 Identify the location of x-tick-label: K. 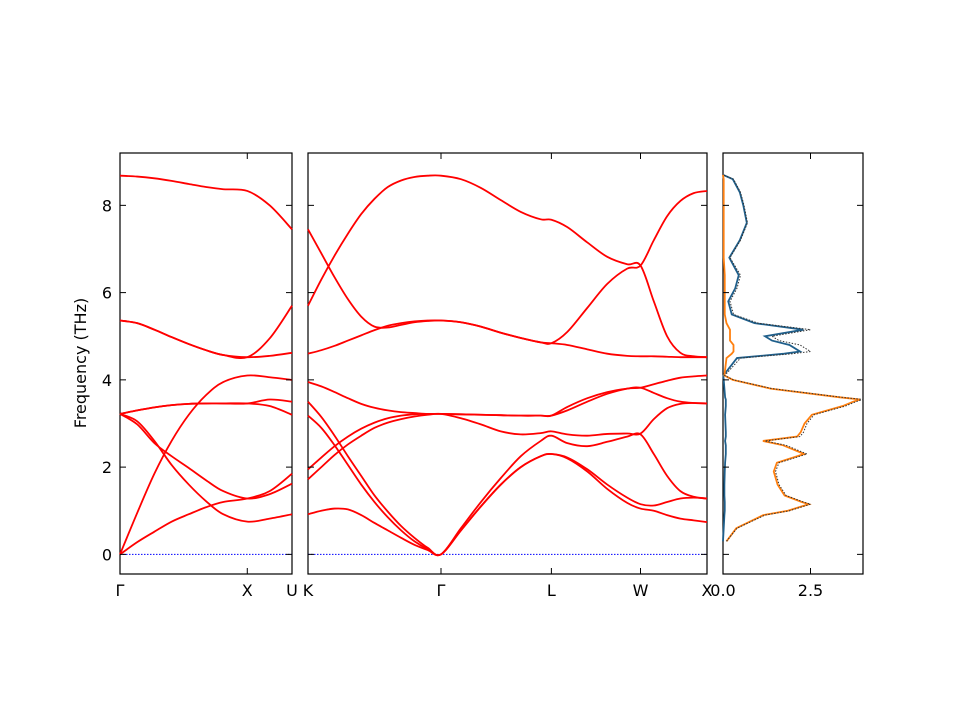
(308, 590).